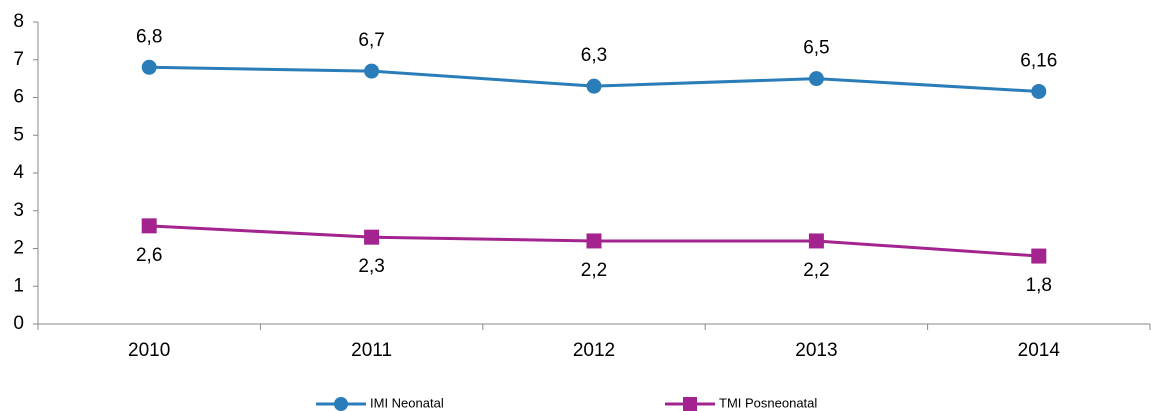  Describe the element at coordinates (816, 48) in the screenshot. I see `data-label: 6,5` at that location.